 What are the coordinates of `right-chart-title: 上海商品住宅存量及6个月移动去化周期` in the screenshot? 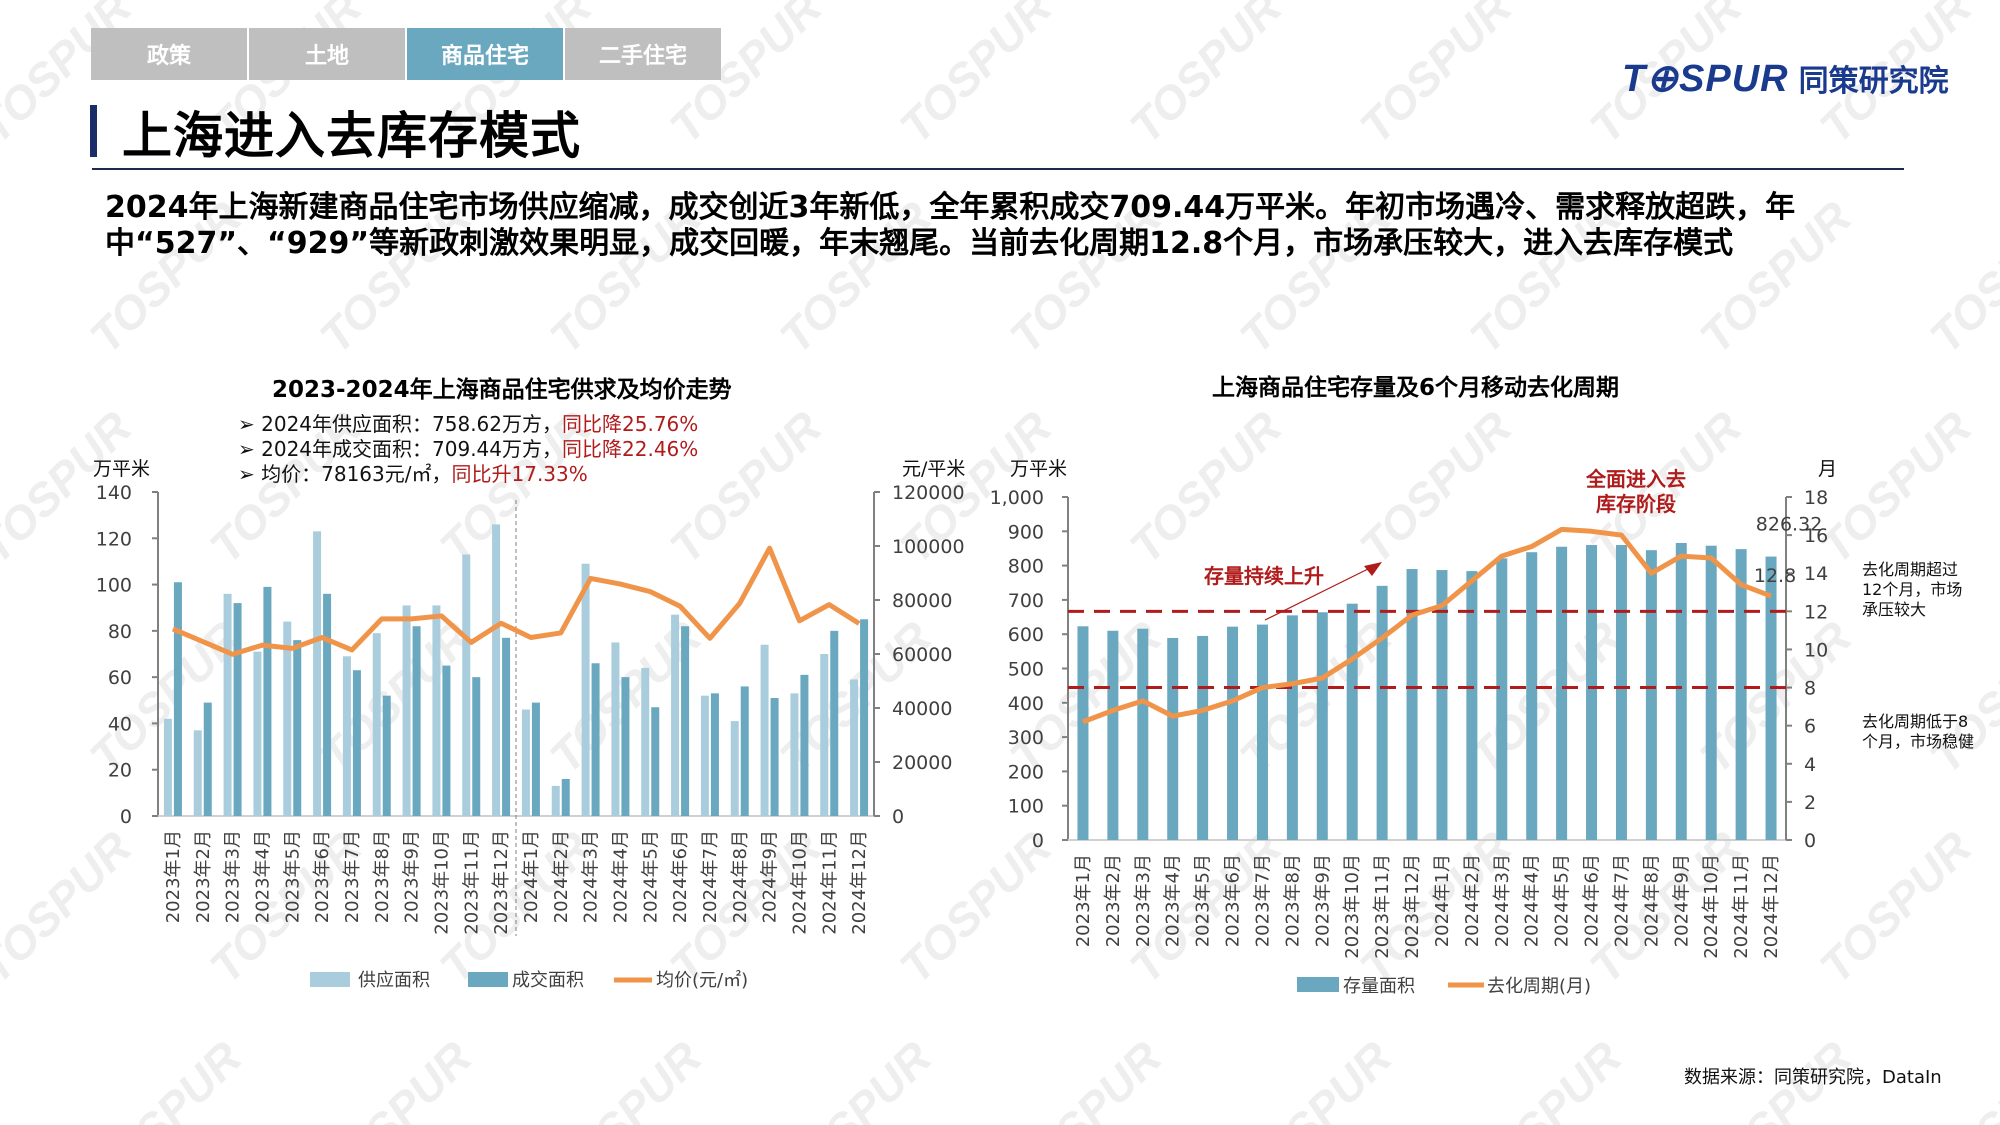 It's located at (1416, 388).